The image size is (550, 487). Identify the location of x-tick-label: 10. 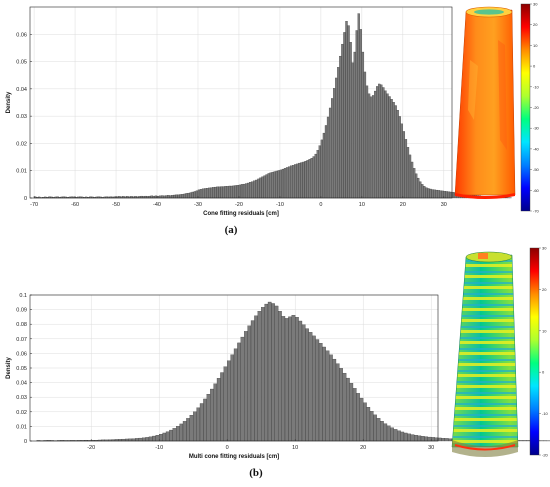
(362, 205).